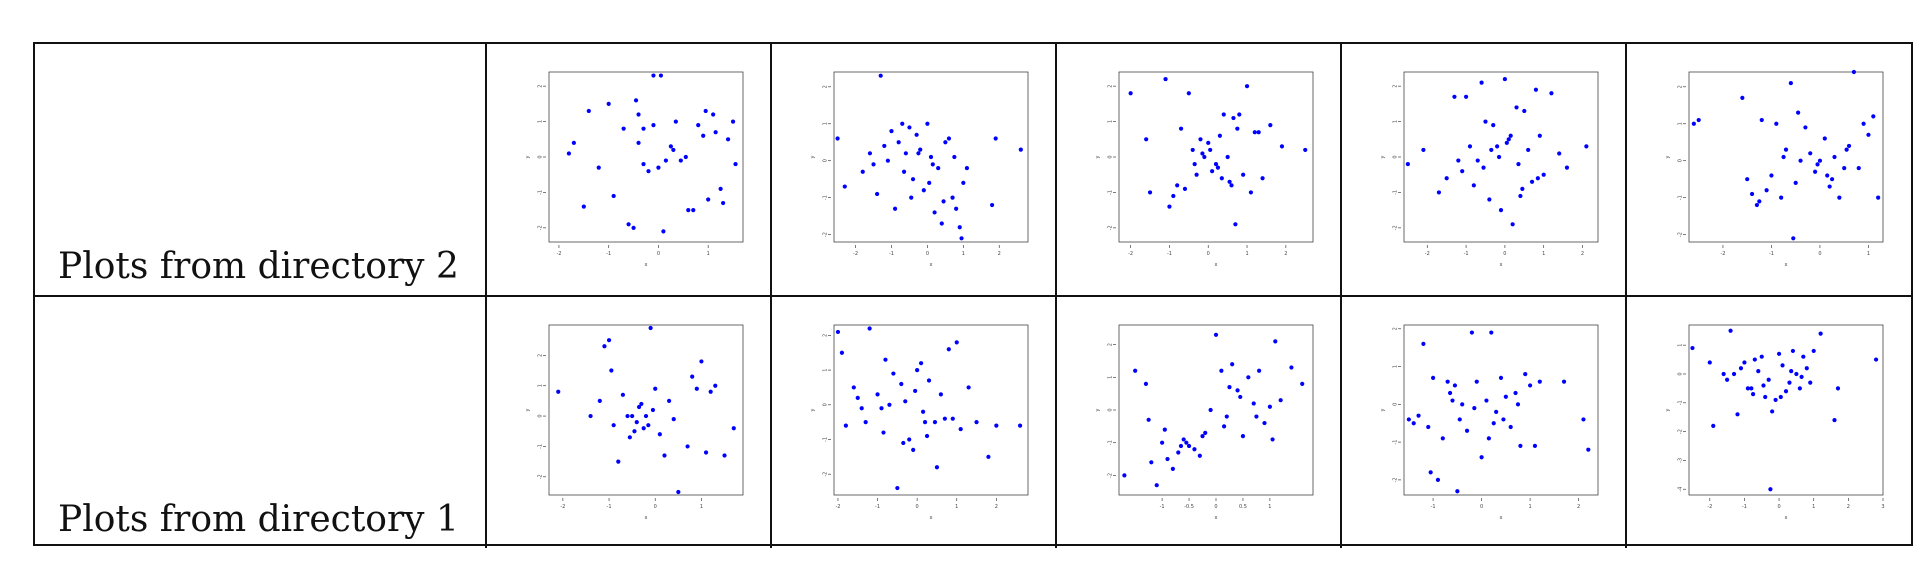 This screenshot has width=1930, height=572. I want to click on y-tick-label: 1, so click(826, 370).